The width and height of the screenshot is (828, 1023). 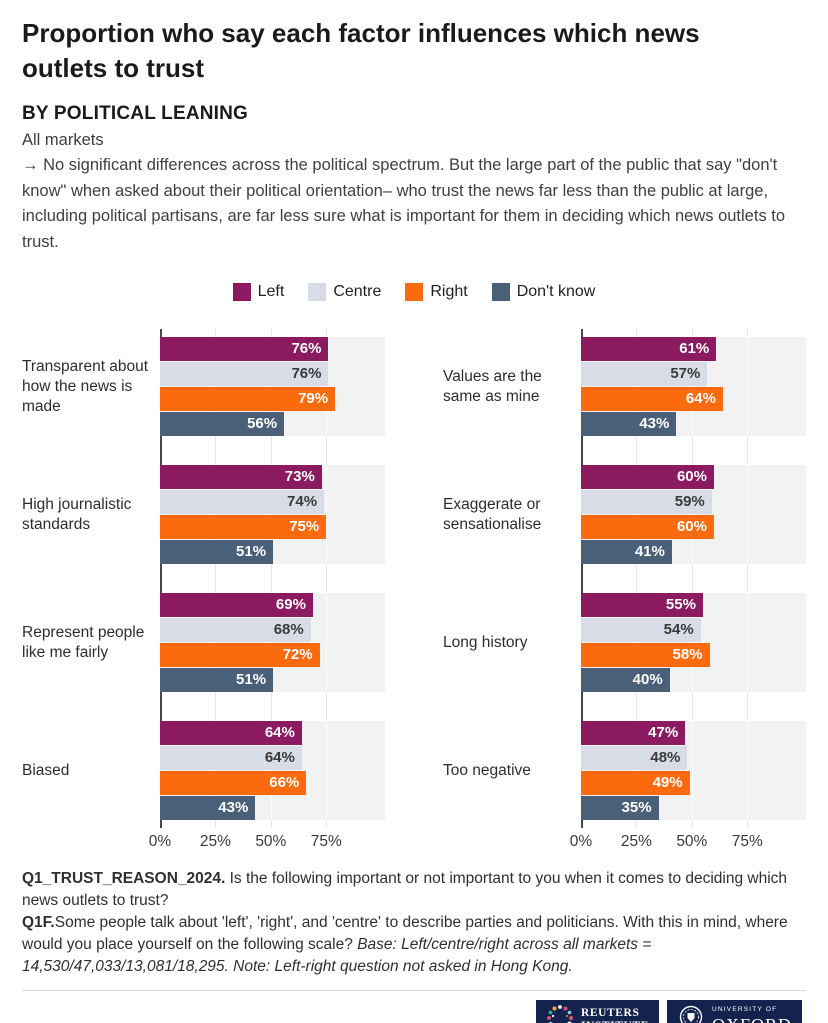 What do you see at coordinates (691, 1013) in the screenshot?
I see `oxford-crest-icon` at bounding box center [691, 1013].